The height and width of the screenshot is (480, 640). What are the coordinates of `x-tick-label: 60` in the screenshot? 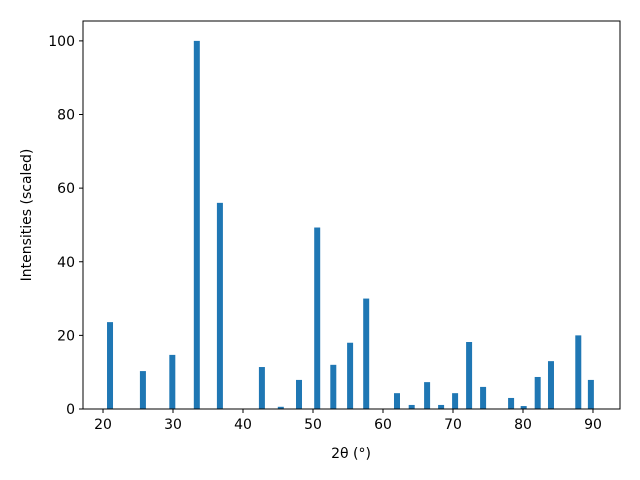 It's located at (383, 425).